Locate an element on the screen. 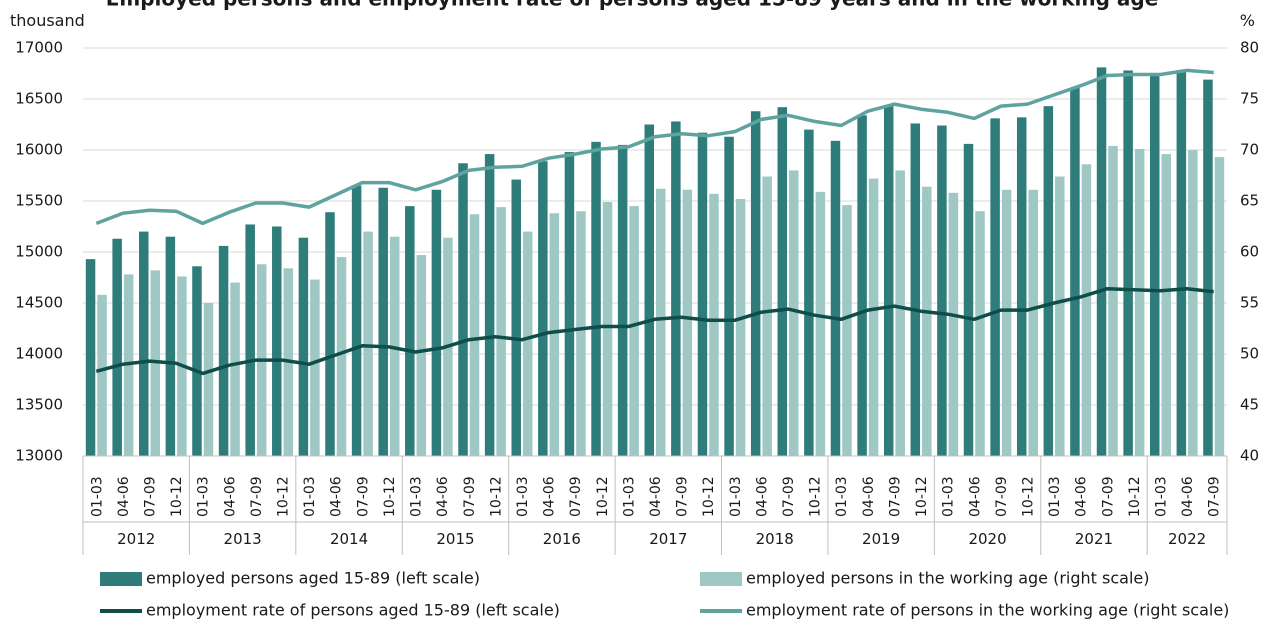 This screenshot has width=1265, height=625. right-tick-label: 75 is located at coordinates (1249, 99).